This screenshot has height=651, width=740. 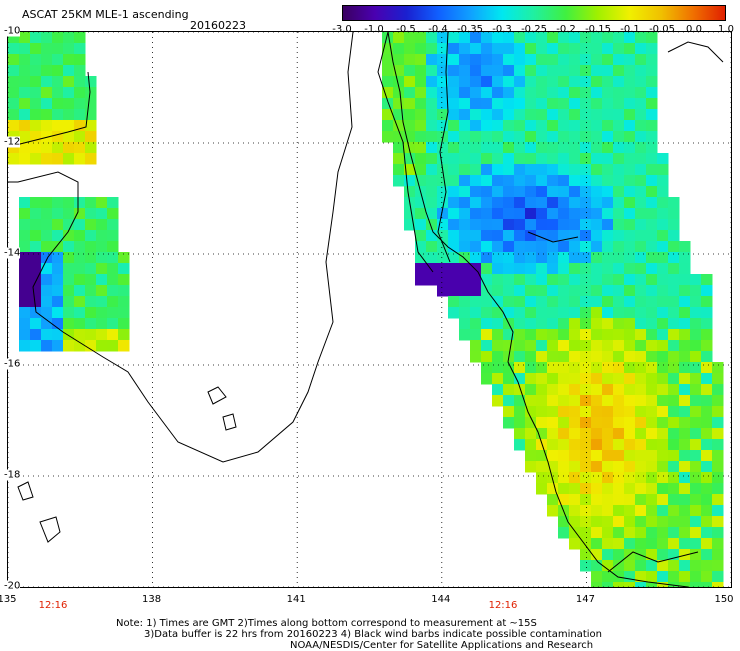 What do you see at coordinates (566, 29) in the screenshot?
I see `colorbar-tick-label: -0.2` at bounding box center [566, 29].